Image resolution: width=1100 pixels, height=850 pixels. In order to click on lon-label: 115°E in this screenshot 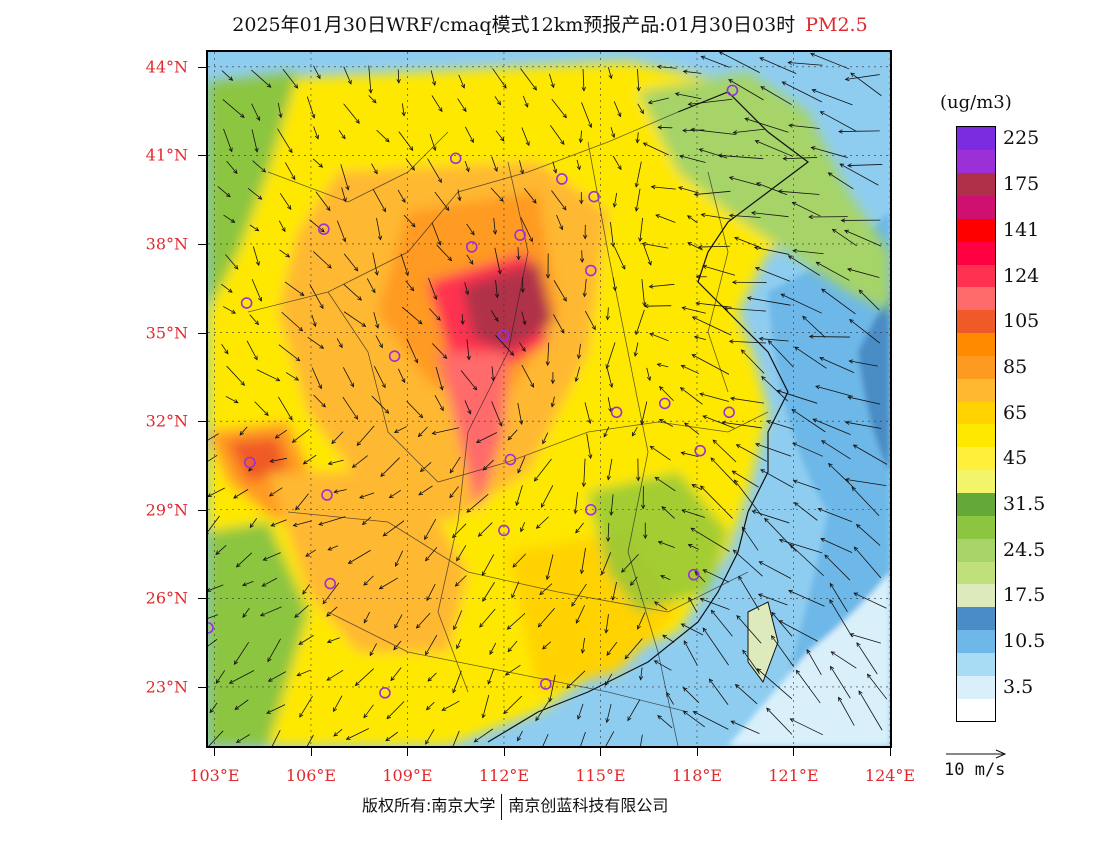, I will do `click(600, 775)`.